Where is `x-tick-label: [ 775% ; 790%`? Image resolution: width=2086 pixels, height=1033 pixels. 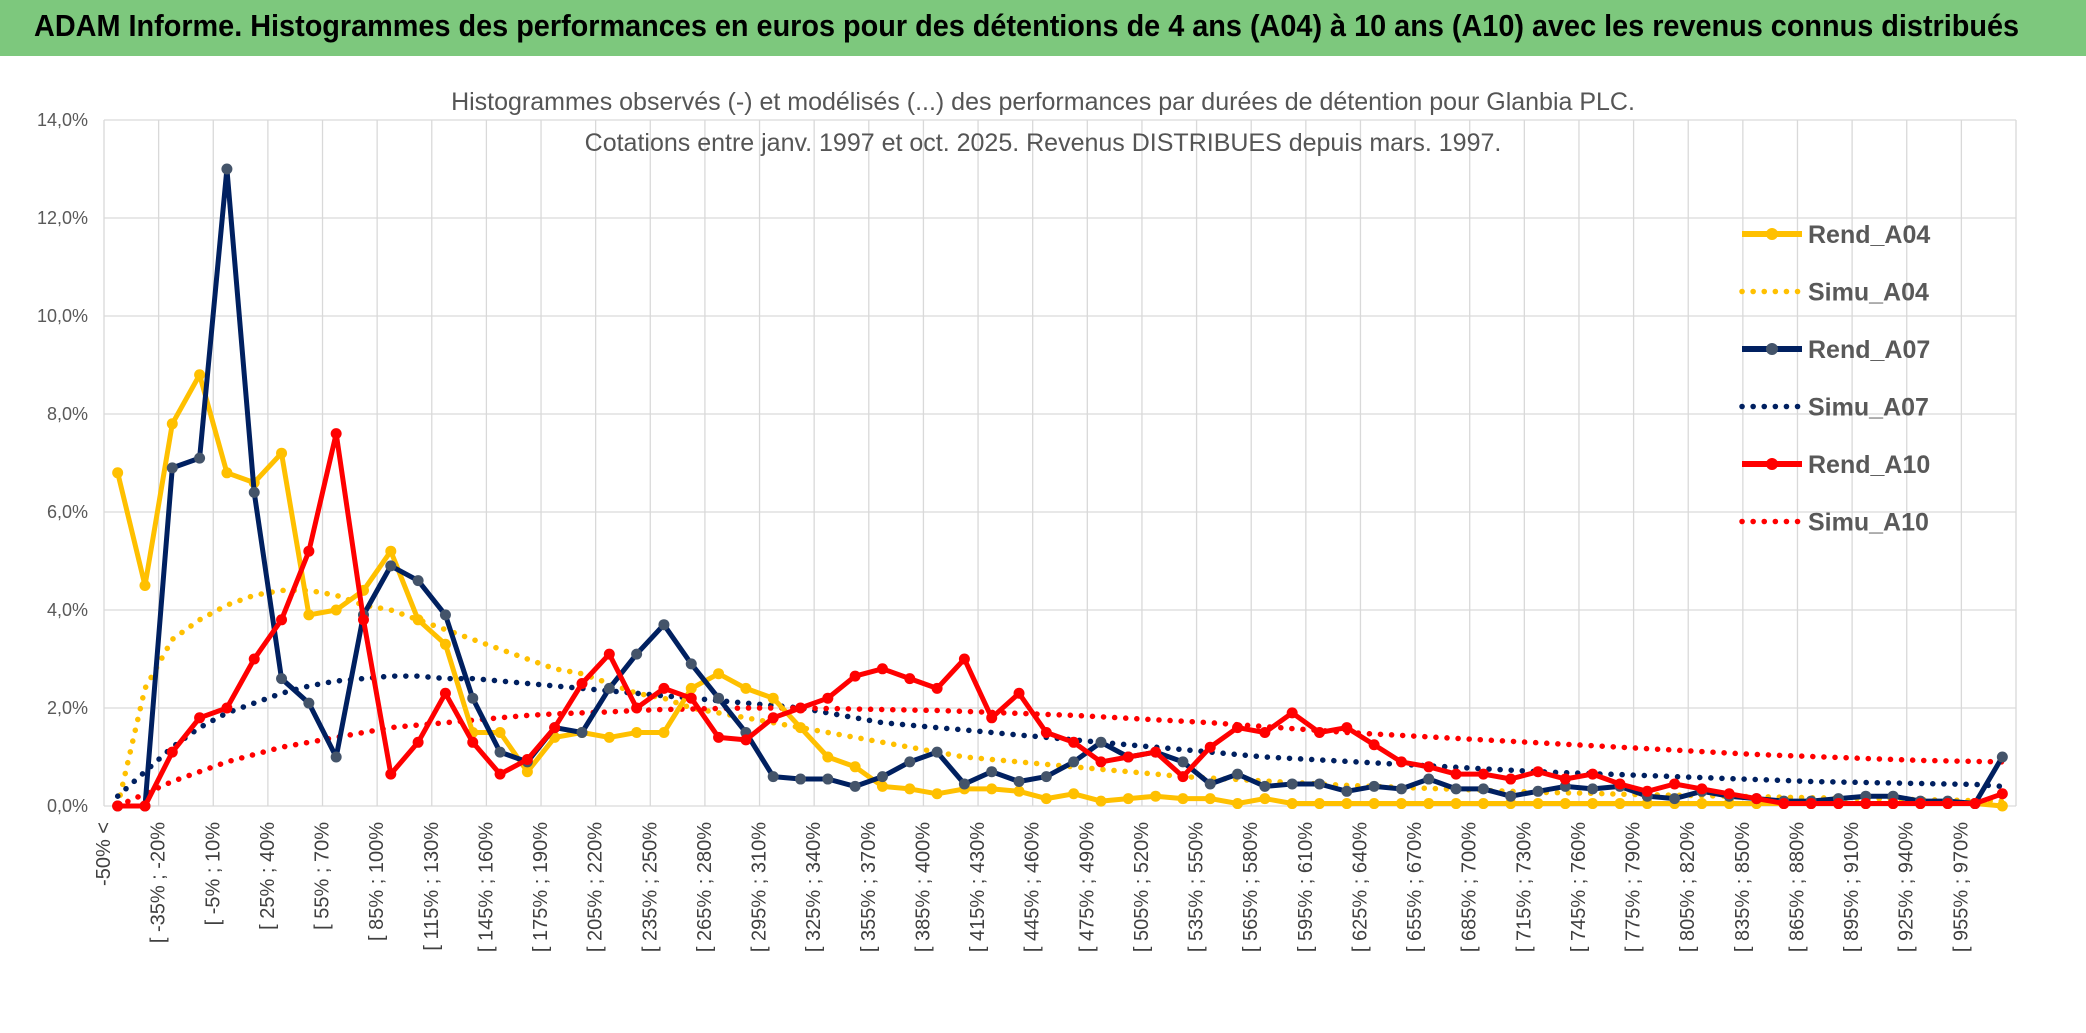 x-tick-label: [ 775% ; 790% is located at coordinates (1634, 887).